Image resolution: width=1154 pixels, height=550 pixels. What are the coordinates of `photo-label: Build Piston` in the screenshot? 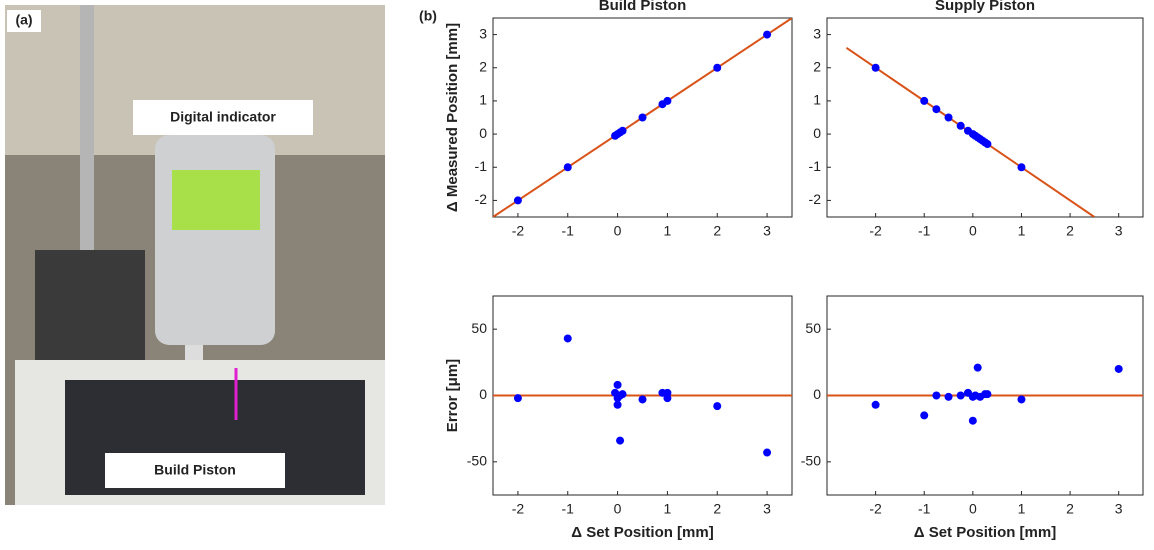 It's located at (195, 470).